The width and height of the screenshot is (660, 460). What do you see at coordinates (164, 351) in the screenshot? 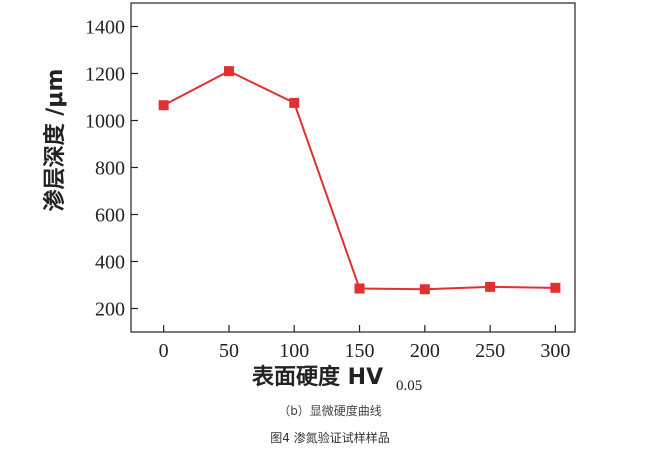
I see `x-tick-label: 0` at bounding box center [164, 351].